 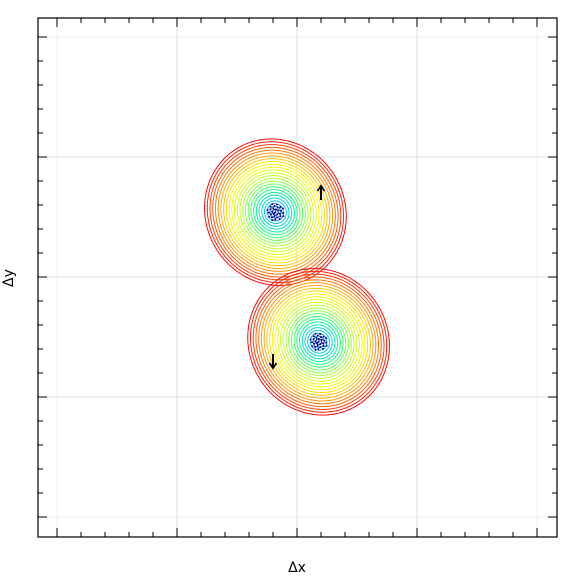 What do you see at coordinates (297, 568) in the screenshot?
I see `x-axis-label: Δx` at bounding box center [297, 568].